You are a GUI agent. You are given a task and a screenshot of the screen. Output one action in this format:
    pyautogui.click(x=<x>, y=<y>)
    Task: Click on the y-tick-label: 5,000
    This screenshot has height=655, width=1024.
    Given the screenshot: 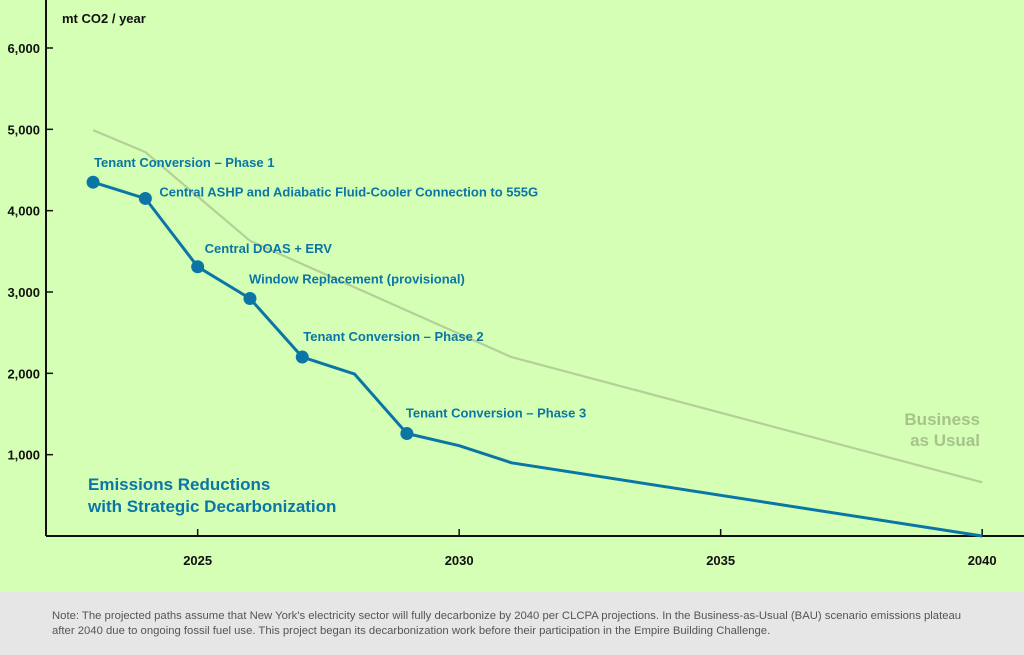 What is the action you would take?
    pyautogui.click(x=23, y=129)
    